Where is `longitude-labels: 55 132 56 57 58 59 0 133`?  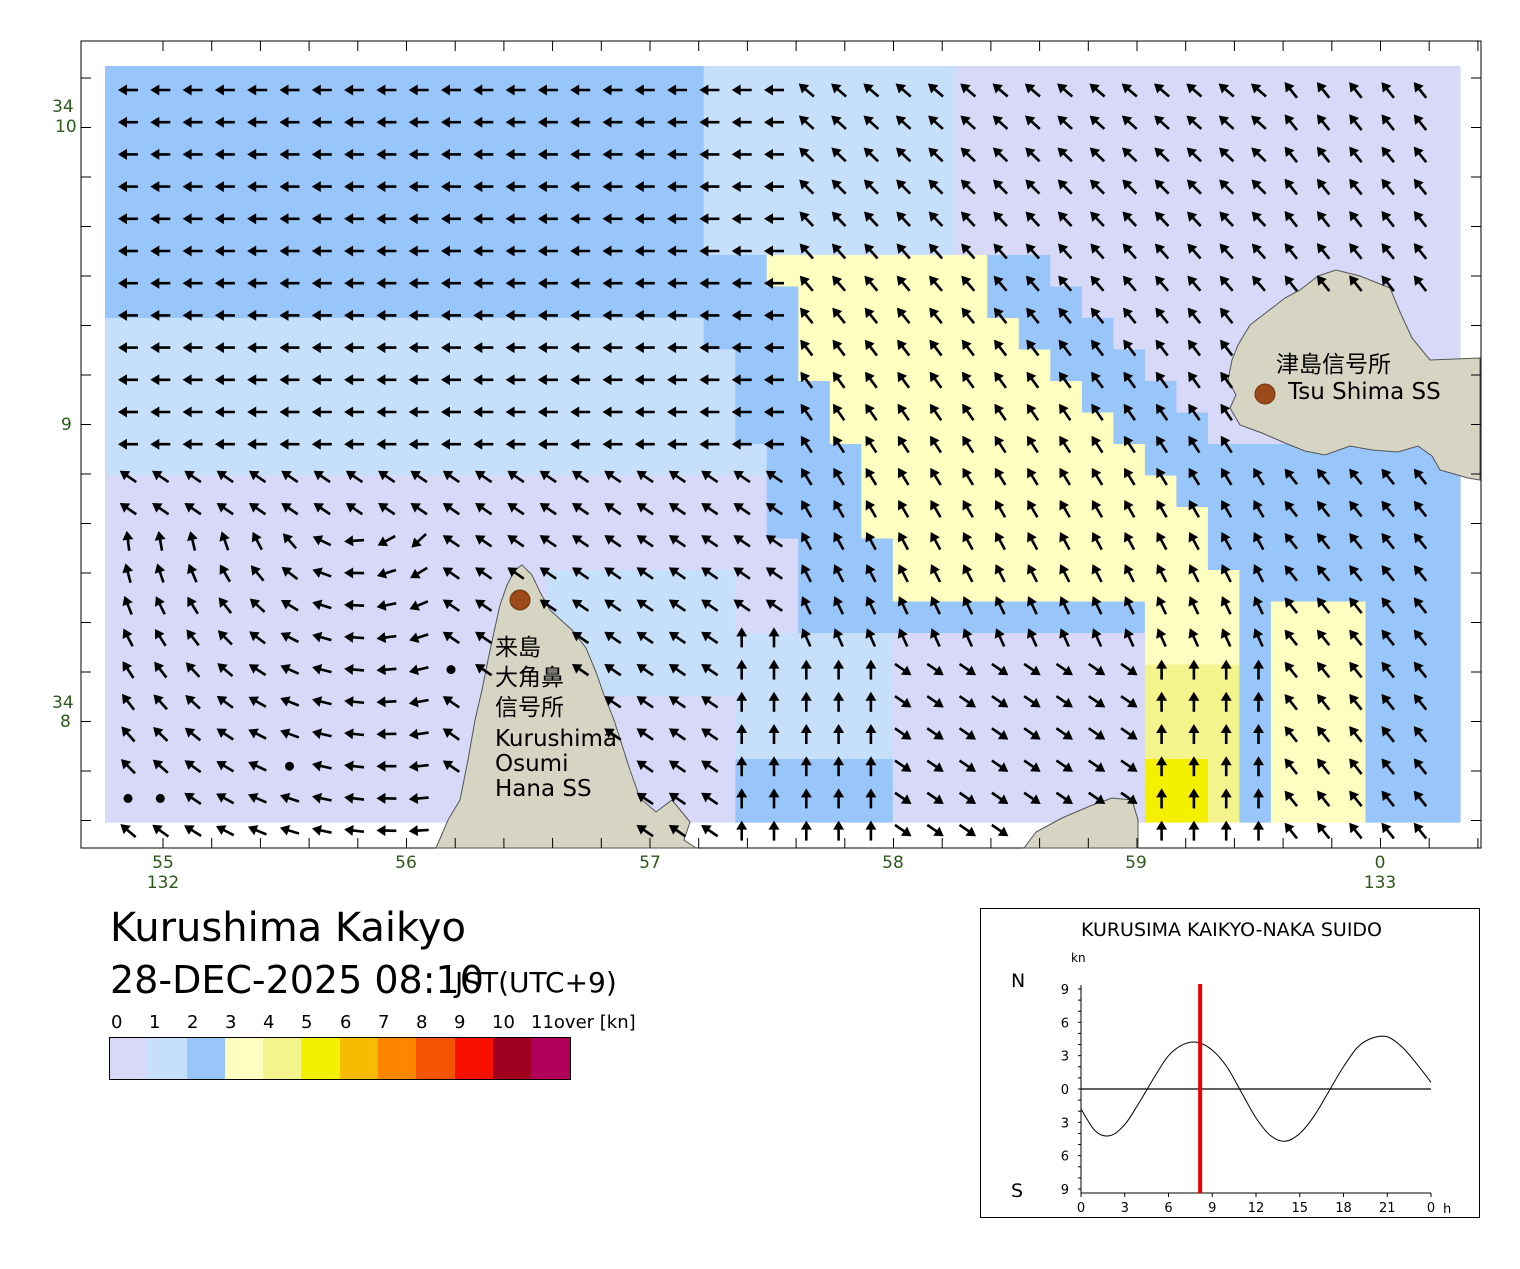 longitude-labels: 55 132 56 57 58 59 0 133 is located at coordinates (771, 873).